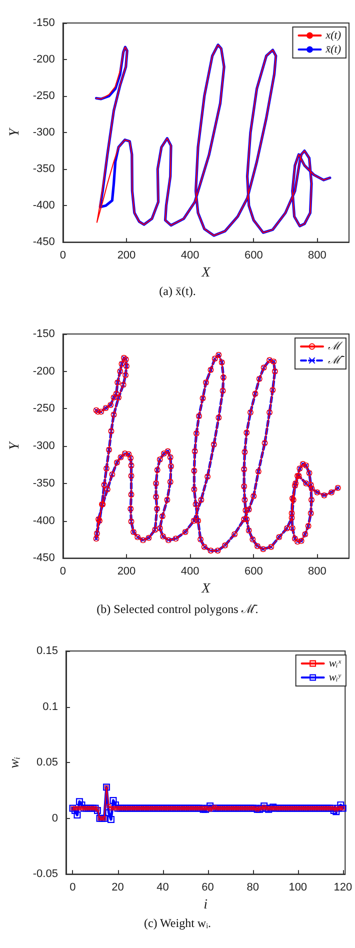 This screenshot has height=948, width=355. I want to click on y-axis-title: wᵢ, so click(15, 762).